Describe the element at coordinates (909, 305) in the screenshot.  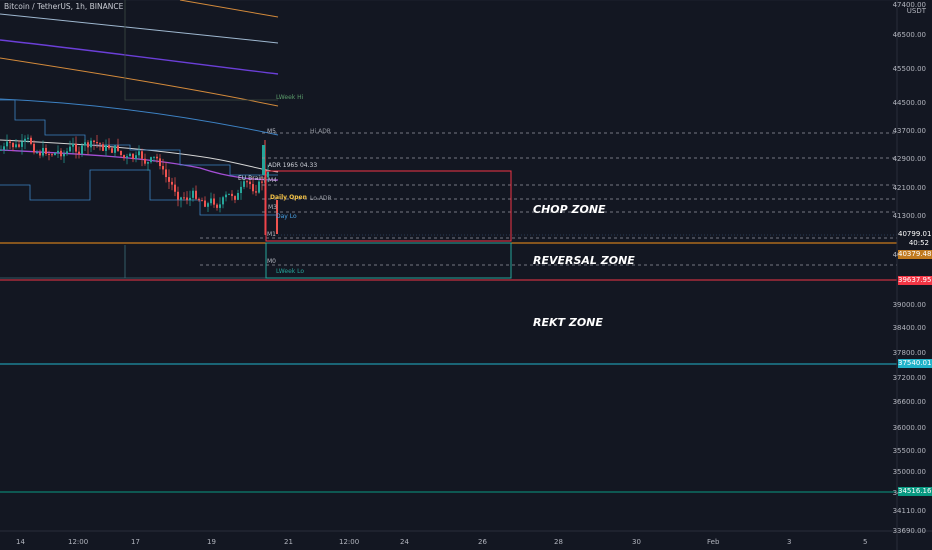
I see `price-axis-label: 39000.00` at that location.